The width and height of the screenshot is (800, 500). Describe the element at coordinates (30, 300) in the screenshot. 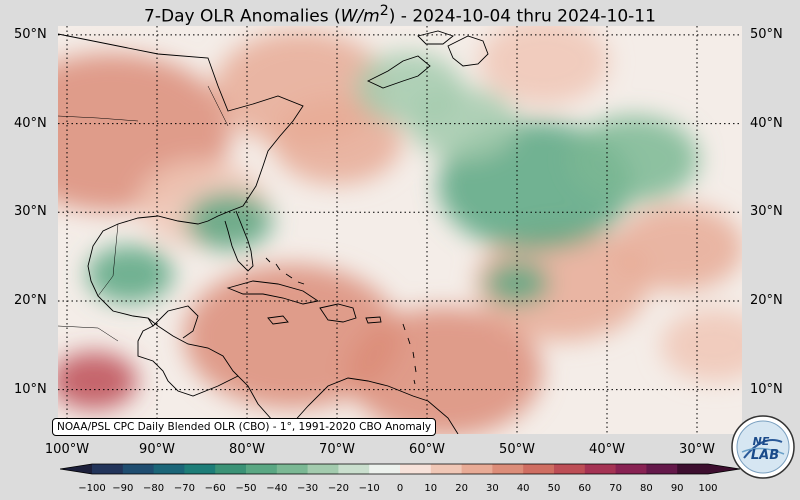

I see `latitude-label-left: 20°N` at that location.